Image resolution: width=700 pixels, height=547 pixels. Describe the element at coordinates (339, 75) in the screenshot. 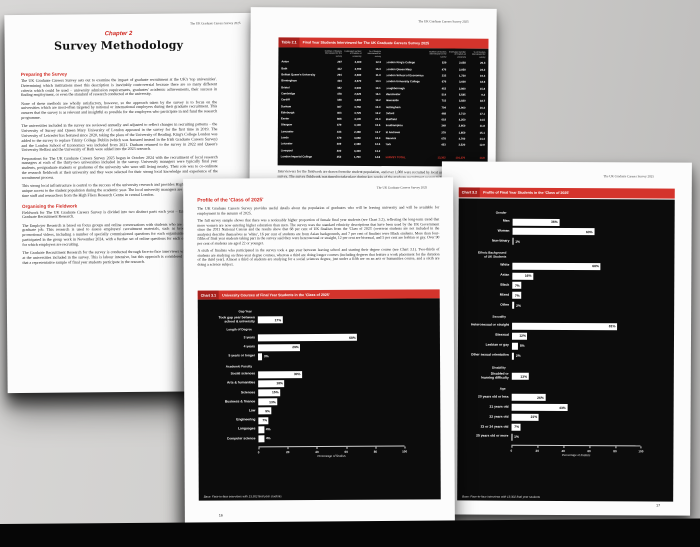

I see `table-value: 294` at that location.